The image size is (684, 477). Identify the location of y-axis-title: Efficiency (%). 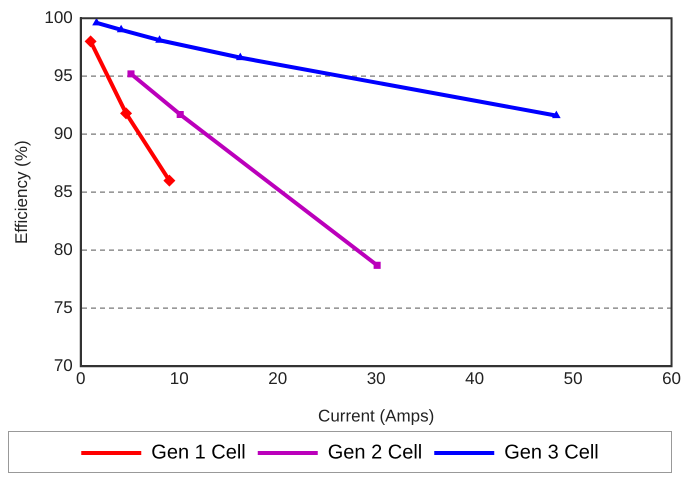
(21, 192).